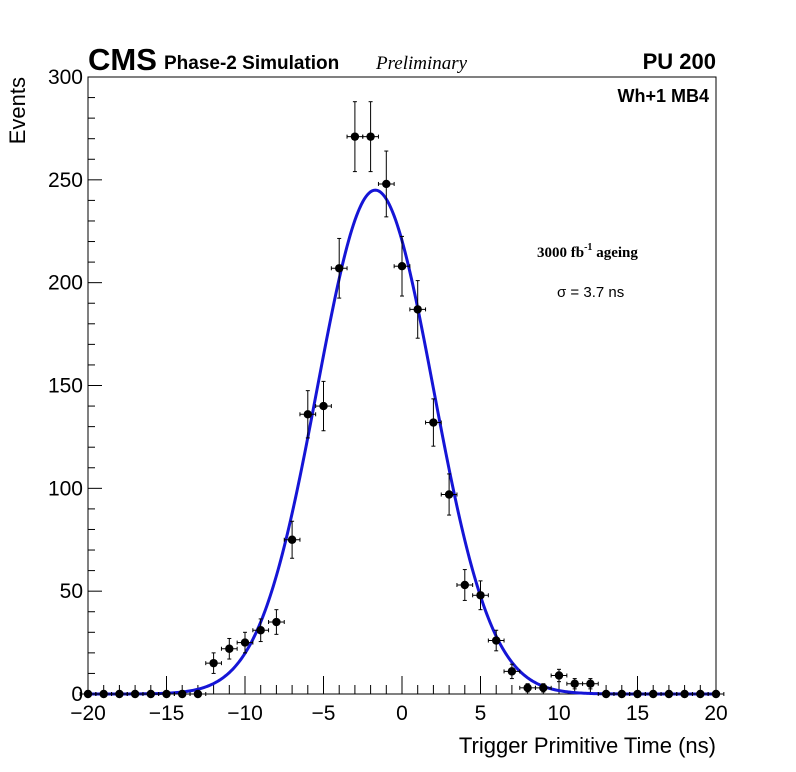 This screenshot has width=796, height=772. Describe the element at coordinates (17, 110) in the screenshot. I see `y-axis-title: Events` at that location.